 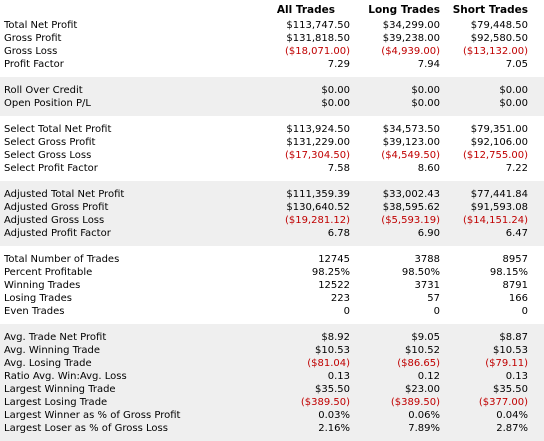 I want to click on row-label: Total Net Profit, so click(x=41, y=25).